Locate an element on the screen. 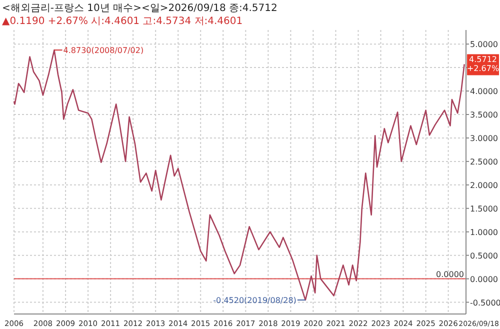  y-tick-label: 3.5000 is located at coordinates (484, 115).